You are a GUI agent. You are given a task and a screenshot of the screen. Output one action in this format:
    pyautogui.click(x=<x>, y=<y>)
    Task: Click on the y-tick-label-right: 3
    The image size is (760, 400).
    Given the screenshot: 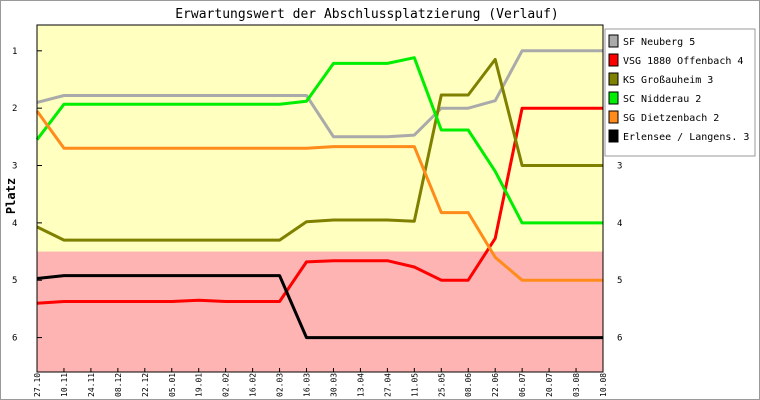 What is the action you would take?
    pyautogui.click(x=619, y=167)
    